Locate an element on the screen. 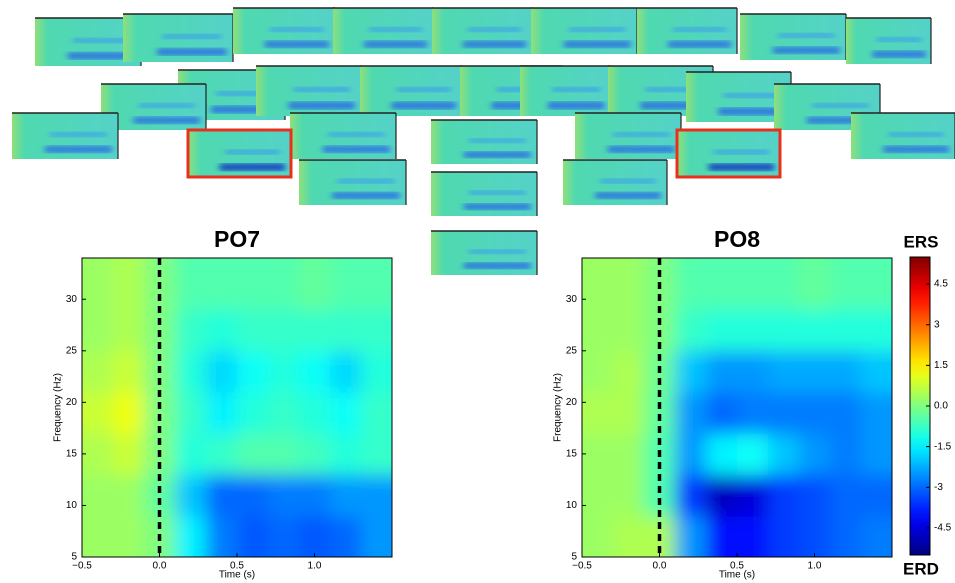 Image resolution: width=955 pixels, height=583 pixels. colorbar-tick-label: 0.0 is located at coordinates (941, 406).